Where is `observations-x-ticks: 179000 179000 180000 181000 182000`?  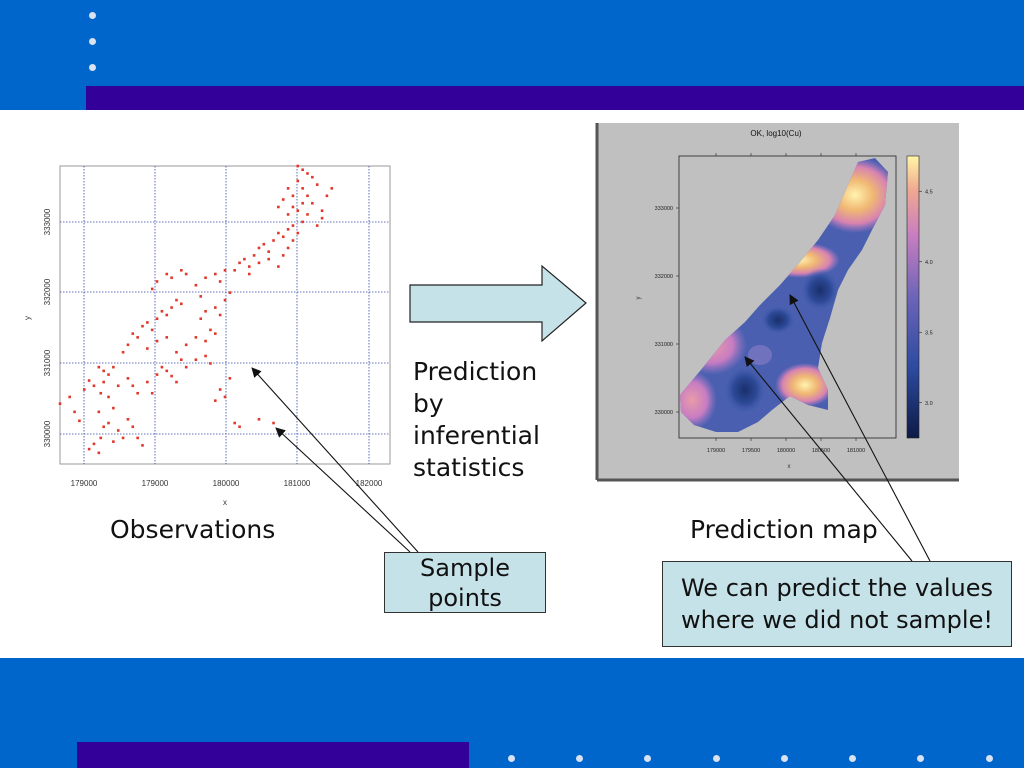
observations-x-ticks: 179000 179000 180000 181000 182000 is located at coordinates (227, 483).